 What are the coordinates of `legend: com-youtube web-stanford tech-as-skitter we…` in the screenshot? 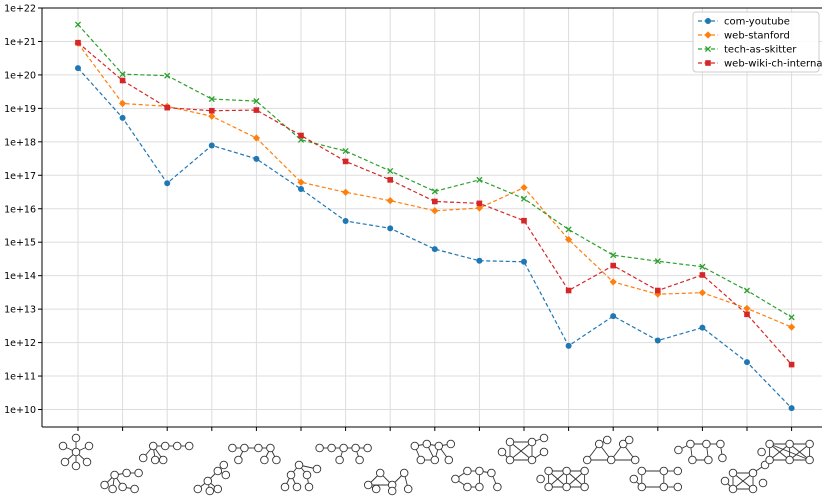 It's located at (757, 42).